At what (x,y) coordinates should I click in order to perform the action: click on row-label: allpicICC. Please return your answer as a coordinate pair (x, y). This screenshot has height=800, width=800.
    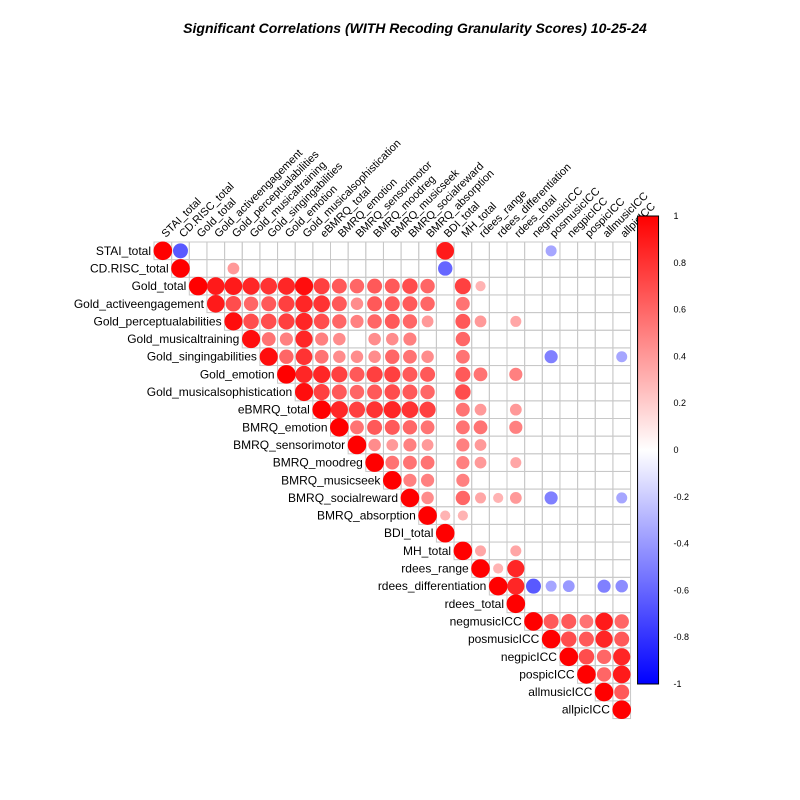
    Looking at the image, I should click on (586, 710).